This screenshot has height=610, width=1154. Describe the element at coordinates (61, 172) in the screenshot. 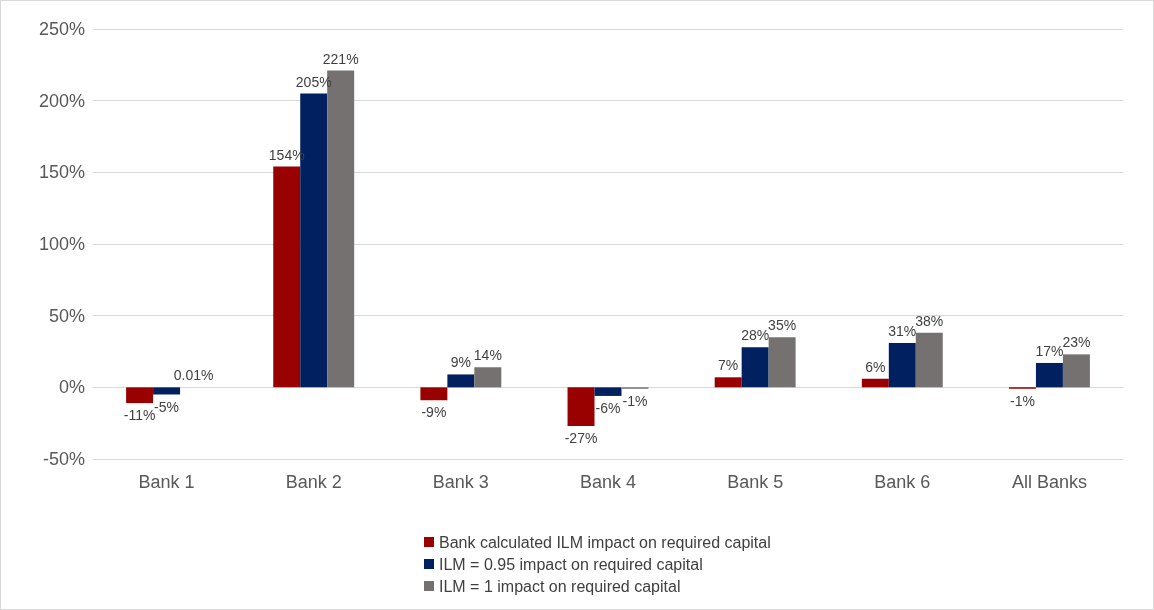

I see `y-tick-label: 150%` at that location.